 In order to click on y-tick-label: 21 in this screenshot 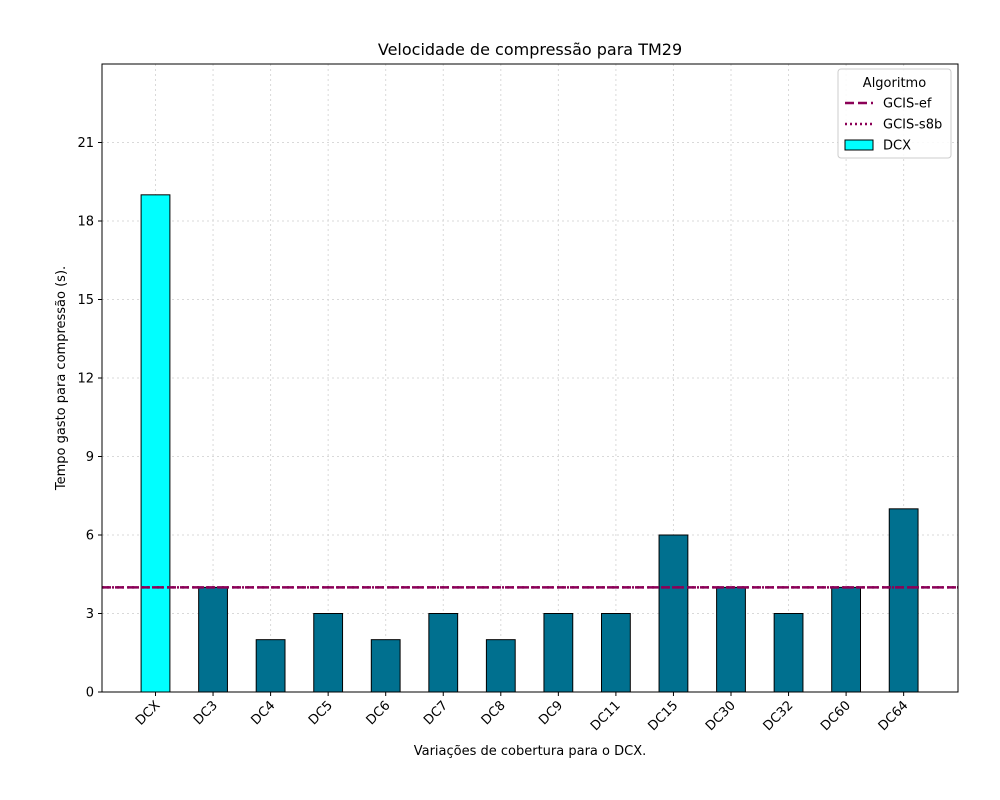, I will do `click(85, 143)`.